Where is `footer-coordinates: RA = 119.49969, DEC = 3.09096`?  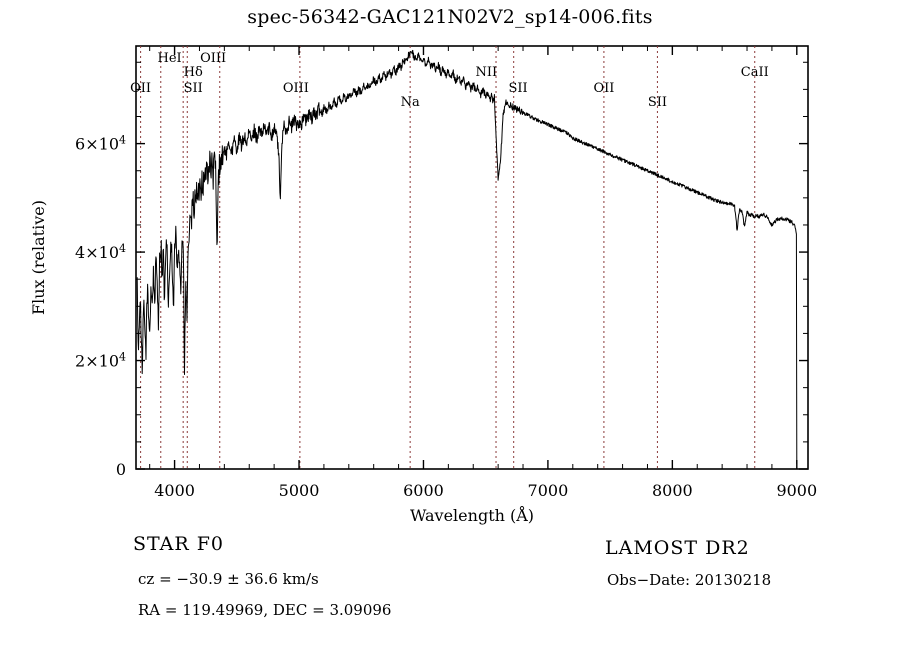 footer-coordinates: RA = 119.49969, DEC = 3.09096 is located at coordinates (265, 610).